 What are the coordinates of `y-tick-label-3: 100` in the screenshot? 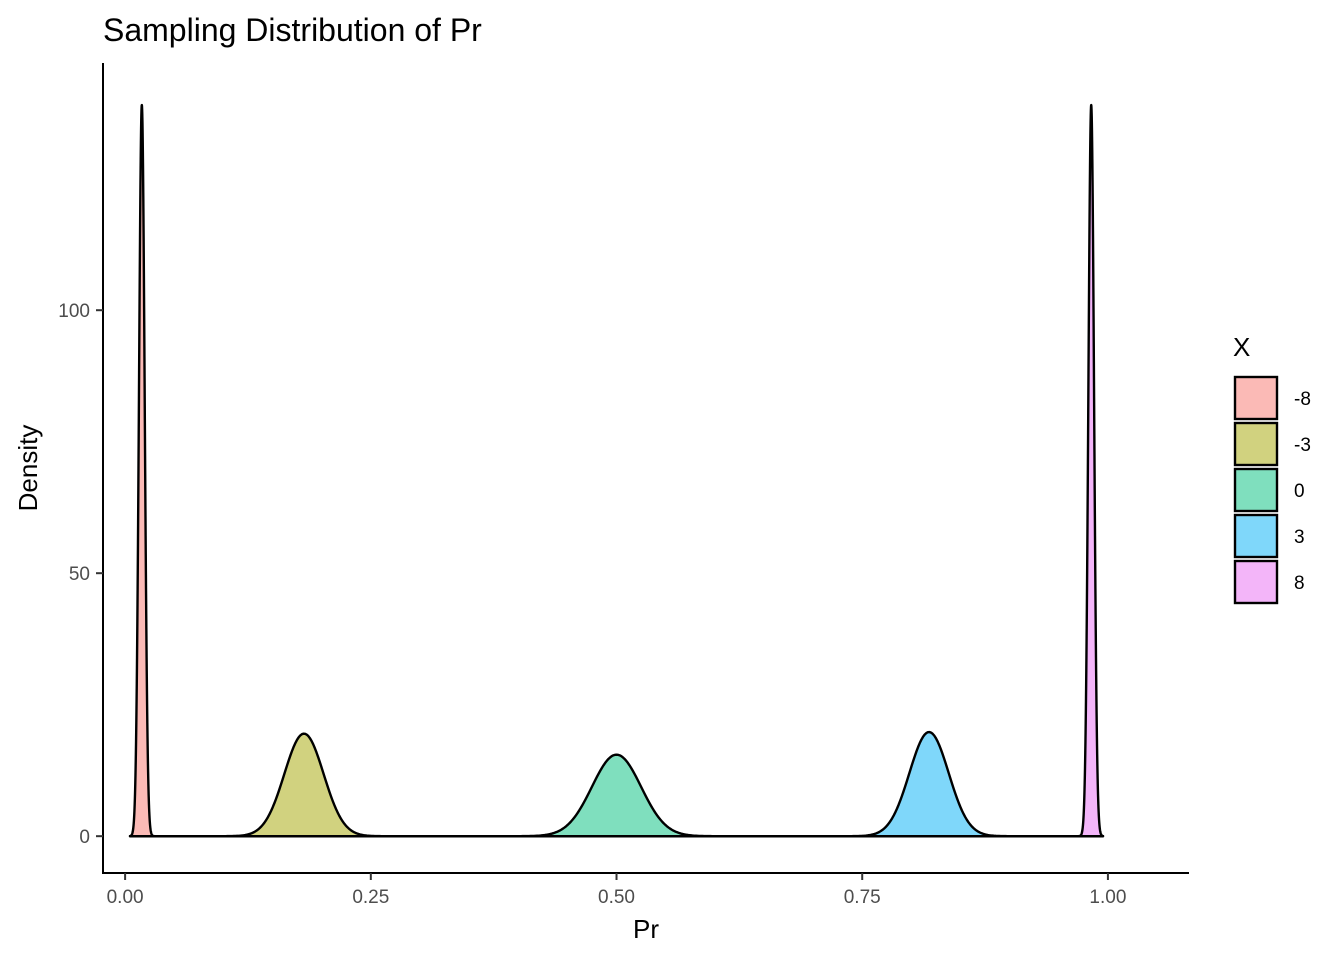 It's located at (74, 311).